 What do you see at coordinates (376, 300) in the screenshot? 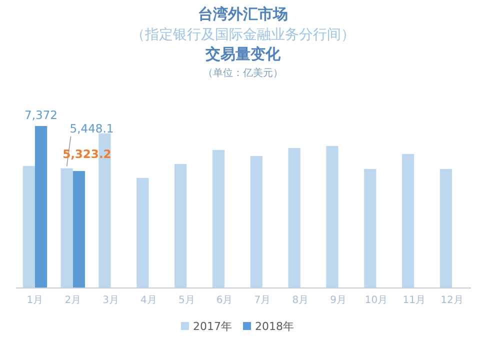
I see `x-tick-label: 10月` at bounding box center [376, 300].